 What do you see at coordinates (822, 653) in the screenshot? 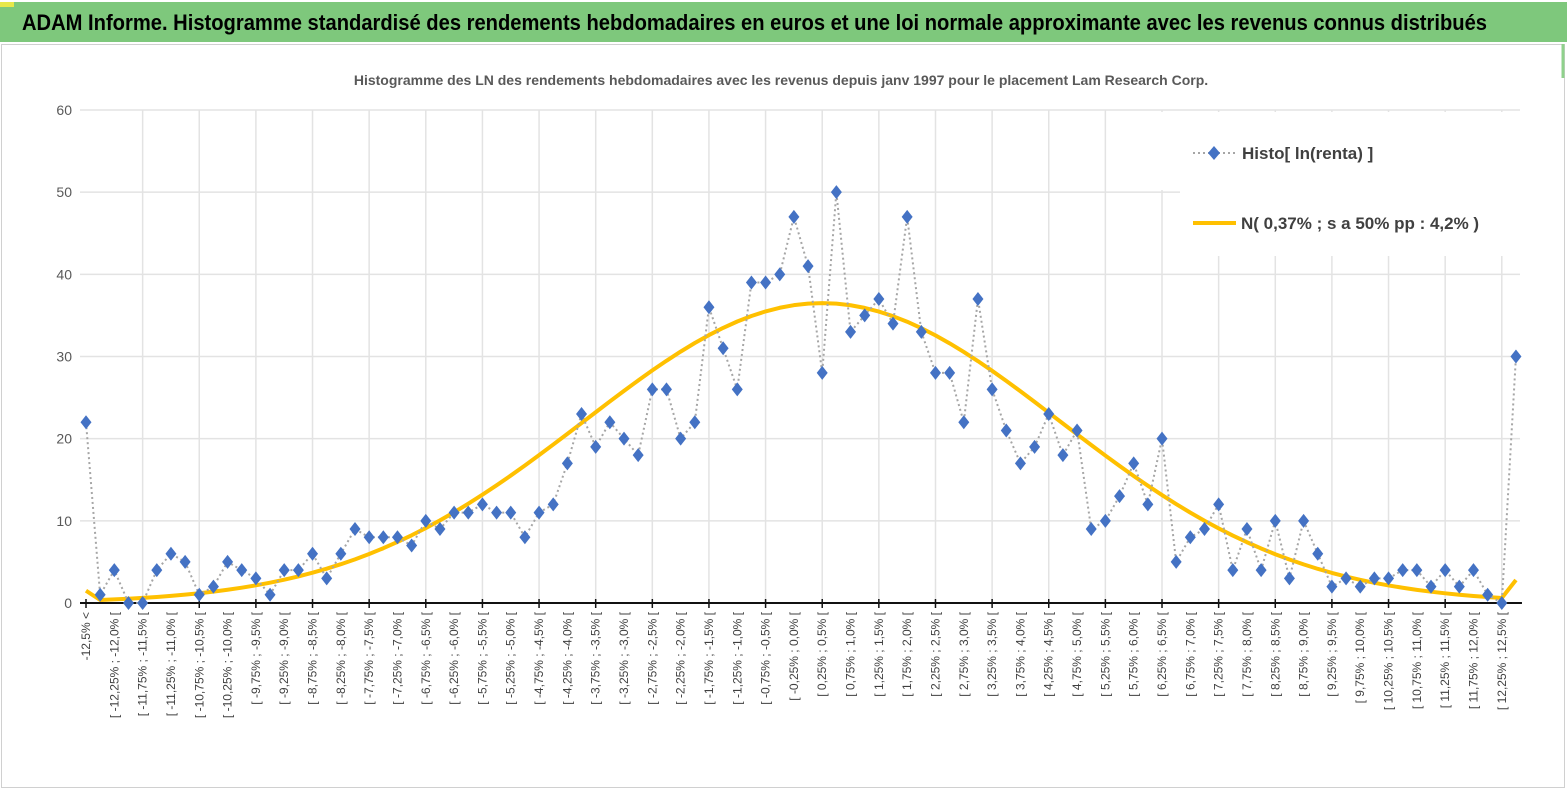
I see `x-tick-label: [ 0,25% ; 0,5% [` at bounding box center [822, 653].